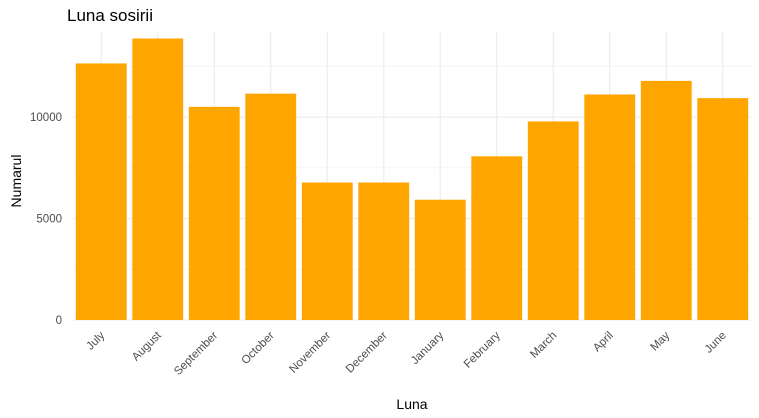 Image resolution: width=759 pixels, height=418 pixels. What do you see at coordinates (440, 259) in the screenshot?
I see `bar-january` at bounding box center [440, 259].